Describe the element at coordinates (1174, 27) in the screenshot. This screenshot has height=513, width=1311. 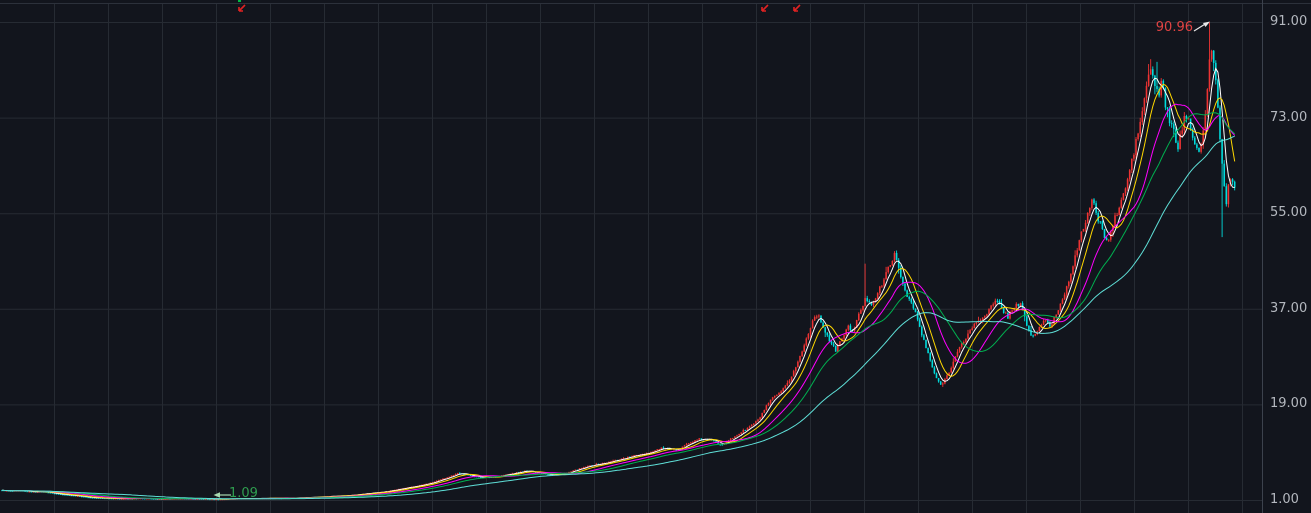
I see `high-price-annotation: 90.96` at that location.